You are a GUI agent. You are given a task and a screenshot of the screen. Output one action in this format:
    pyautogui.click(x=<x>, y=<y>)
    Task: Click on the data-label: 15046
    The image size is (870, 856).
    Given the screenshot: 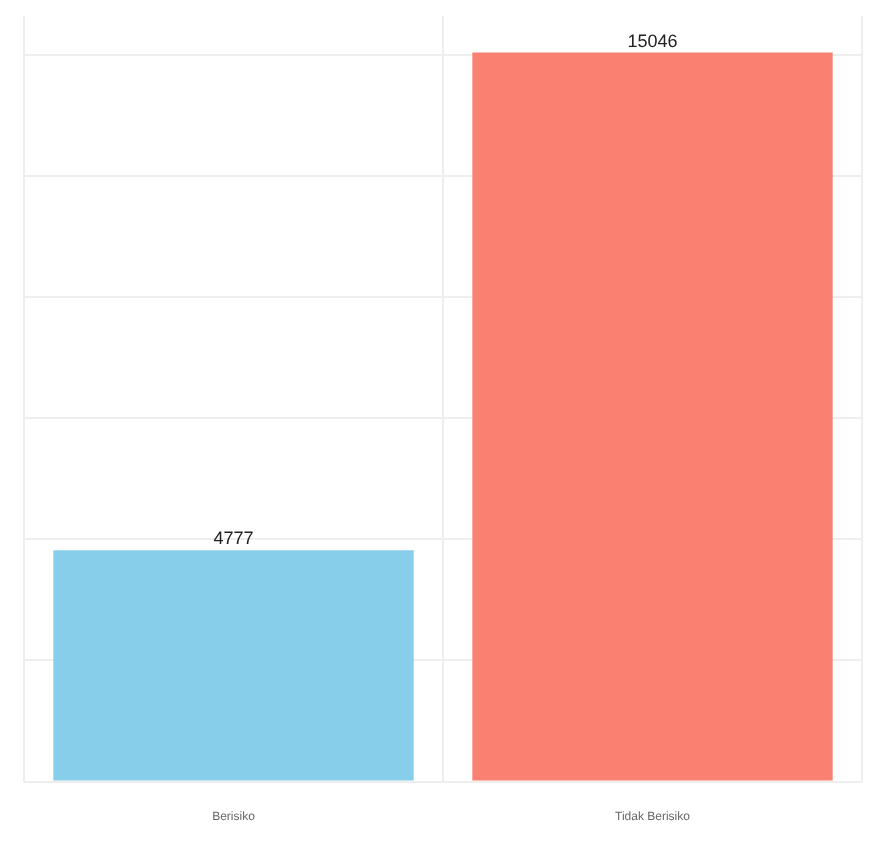 What is the action you would take?
    pyautogui.click(x=652, y=40)
    